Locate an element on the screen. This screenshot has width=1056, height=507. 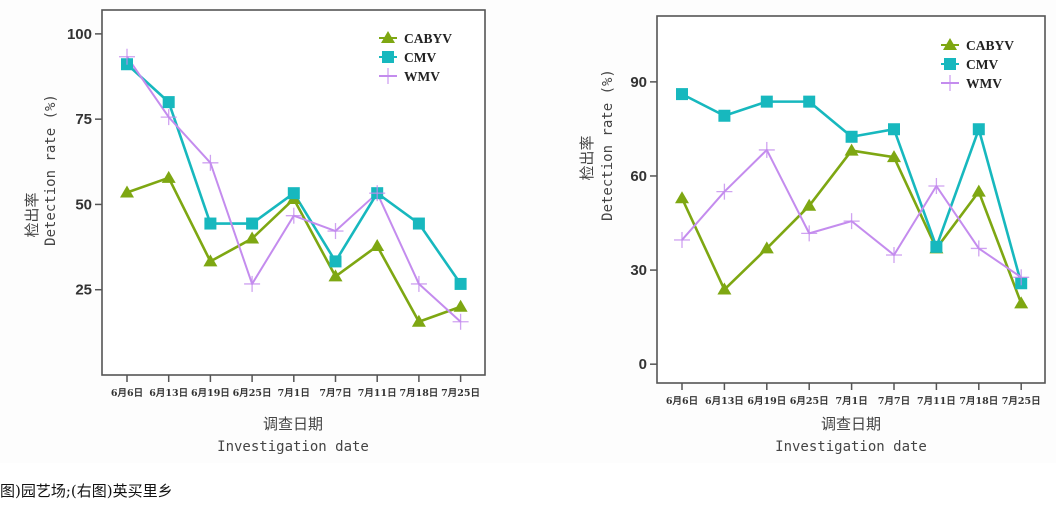
y-tick-label: 50 is located at coordinates (83, 204).